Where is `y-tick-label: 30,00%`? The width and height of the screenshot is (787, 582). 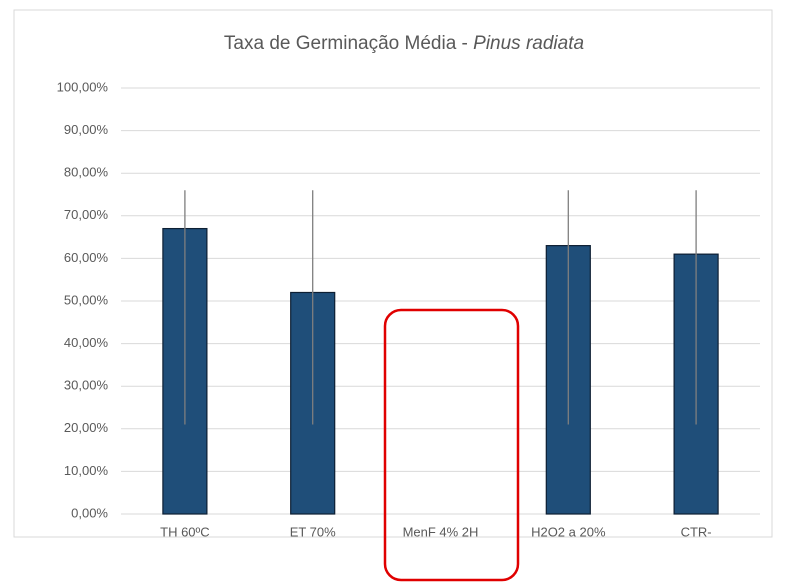 y-tick-label: 30,00% is located at coordinates (86, 385).